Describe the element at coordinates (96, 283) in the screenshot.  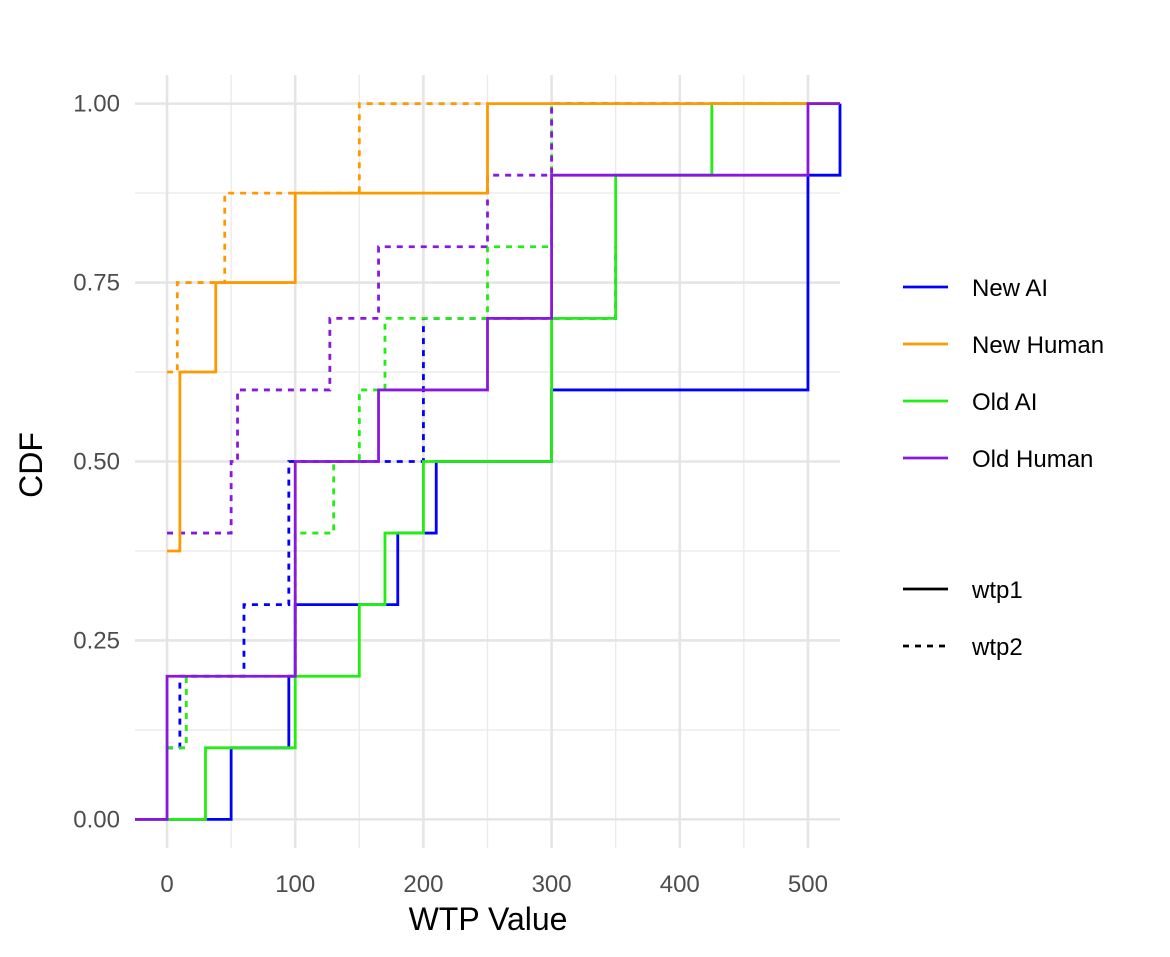
I see `y-tick-label: 0.75` at that location.